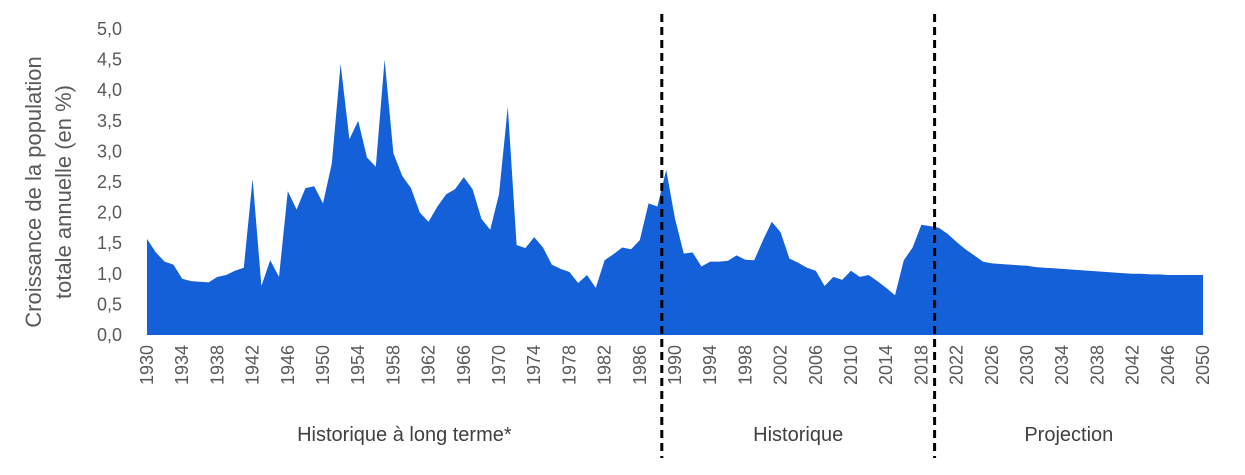  What do you see at coordinates (404, 435) in the screenshot?
I see `period-label: Historique à long terme*` at bounding box center [404, 435].